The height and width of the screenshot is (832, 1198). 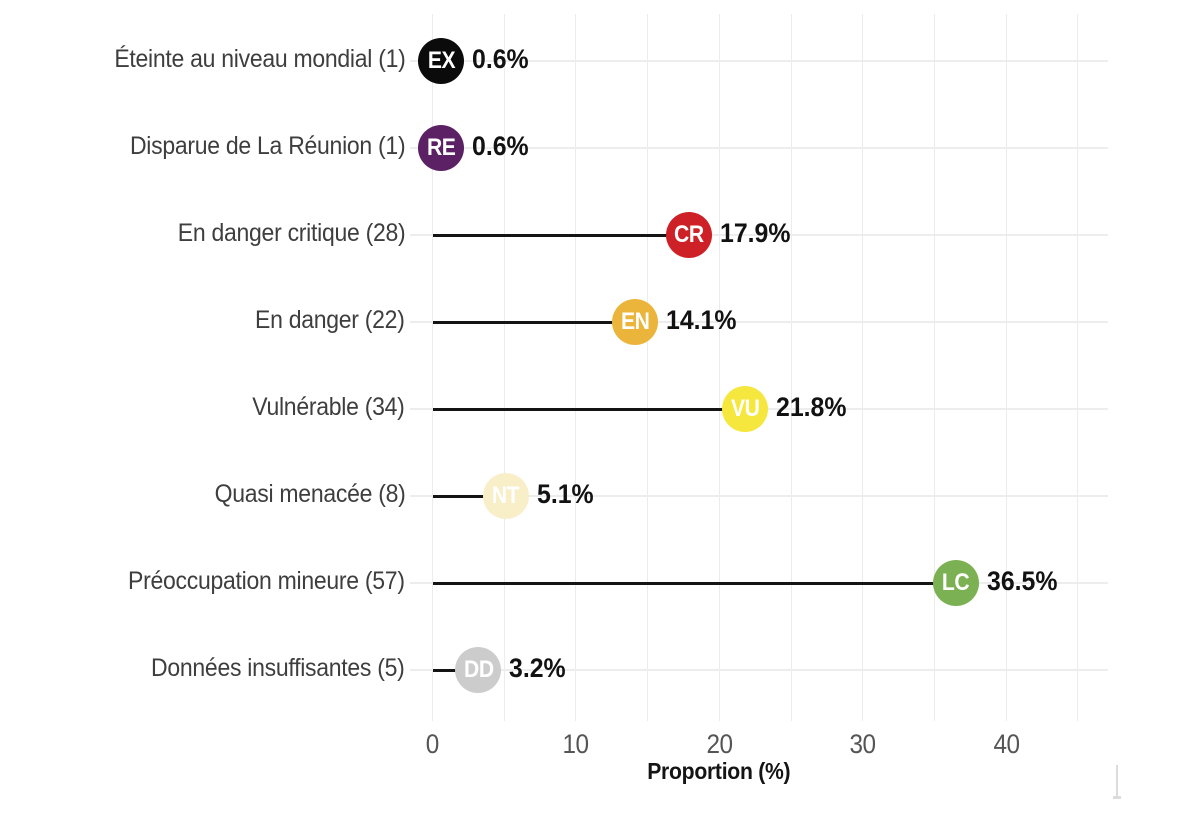 What do you see at coordinates (1117, 797) in the screenshot?
I see `scrollbar-artifact-foot` at bounding box center [1117, 797].